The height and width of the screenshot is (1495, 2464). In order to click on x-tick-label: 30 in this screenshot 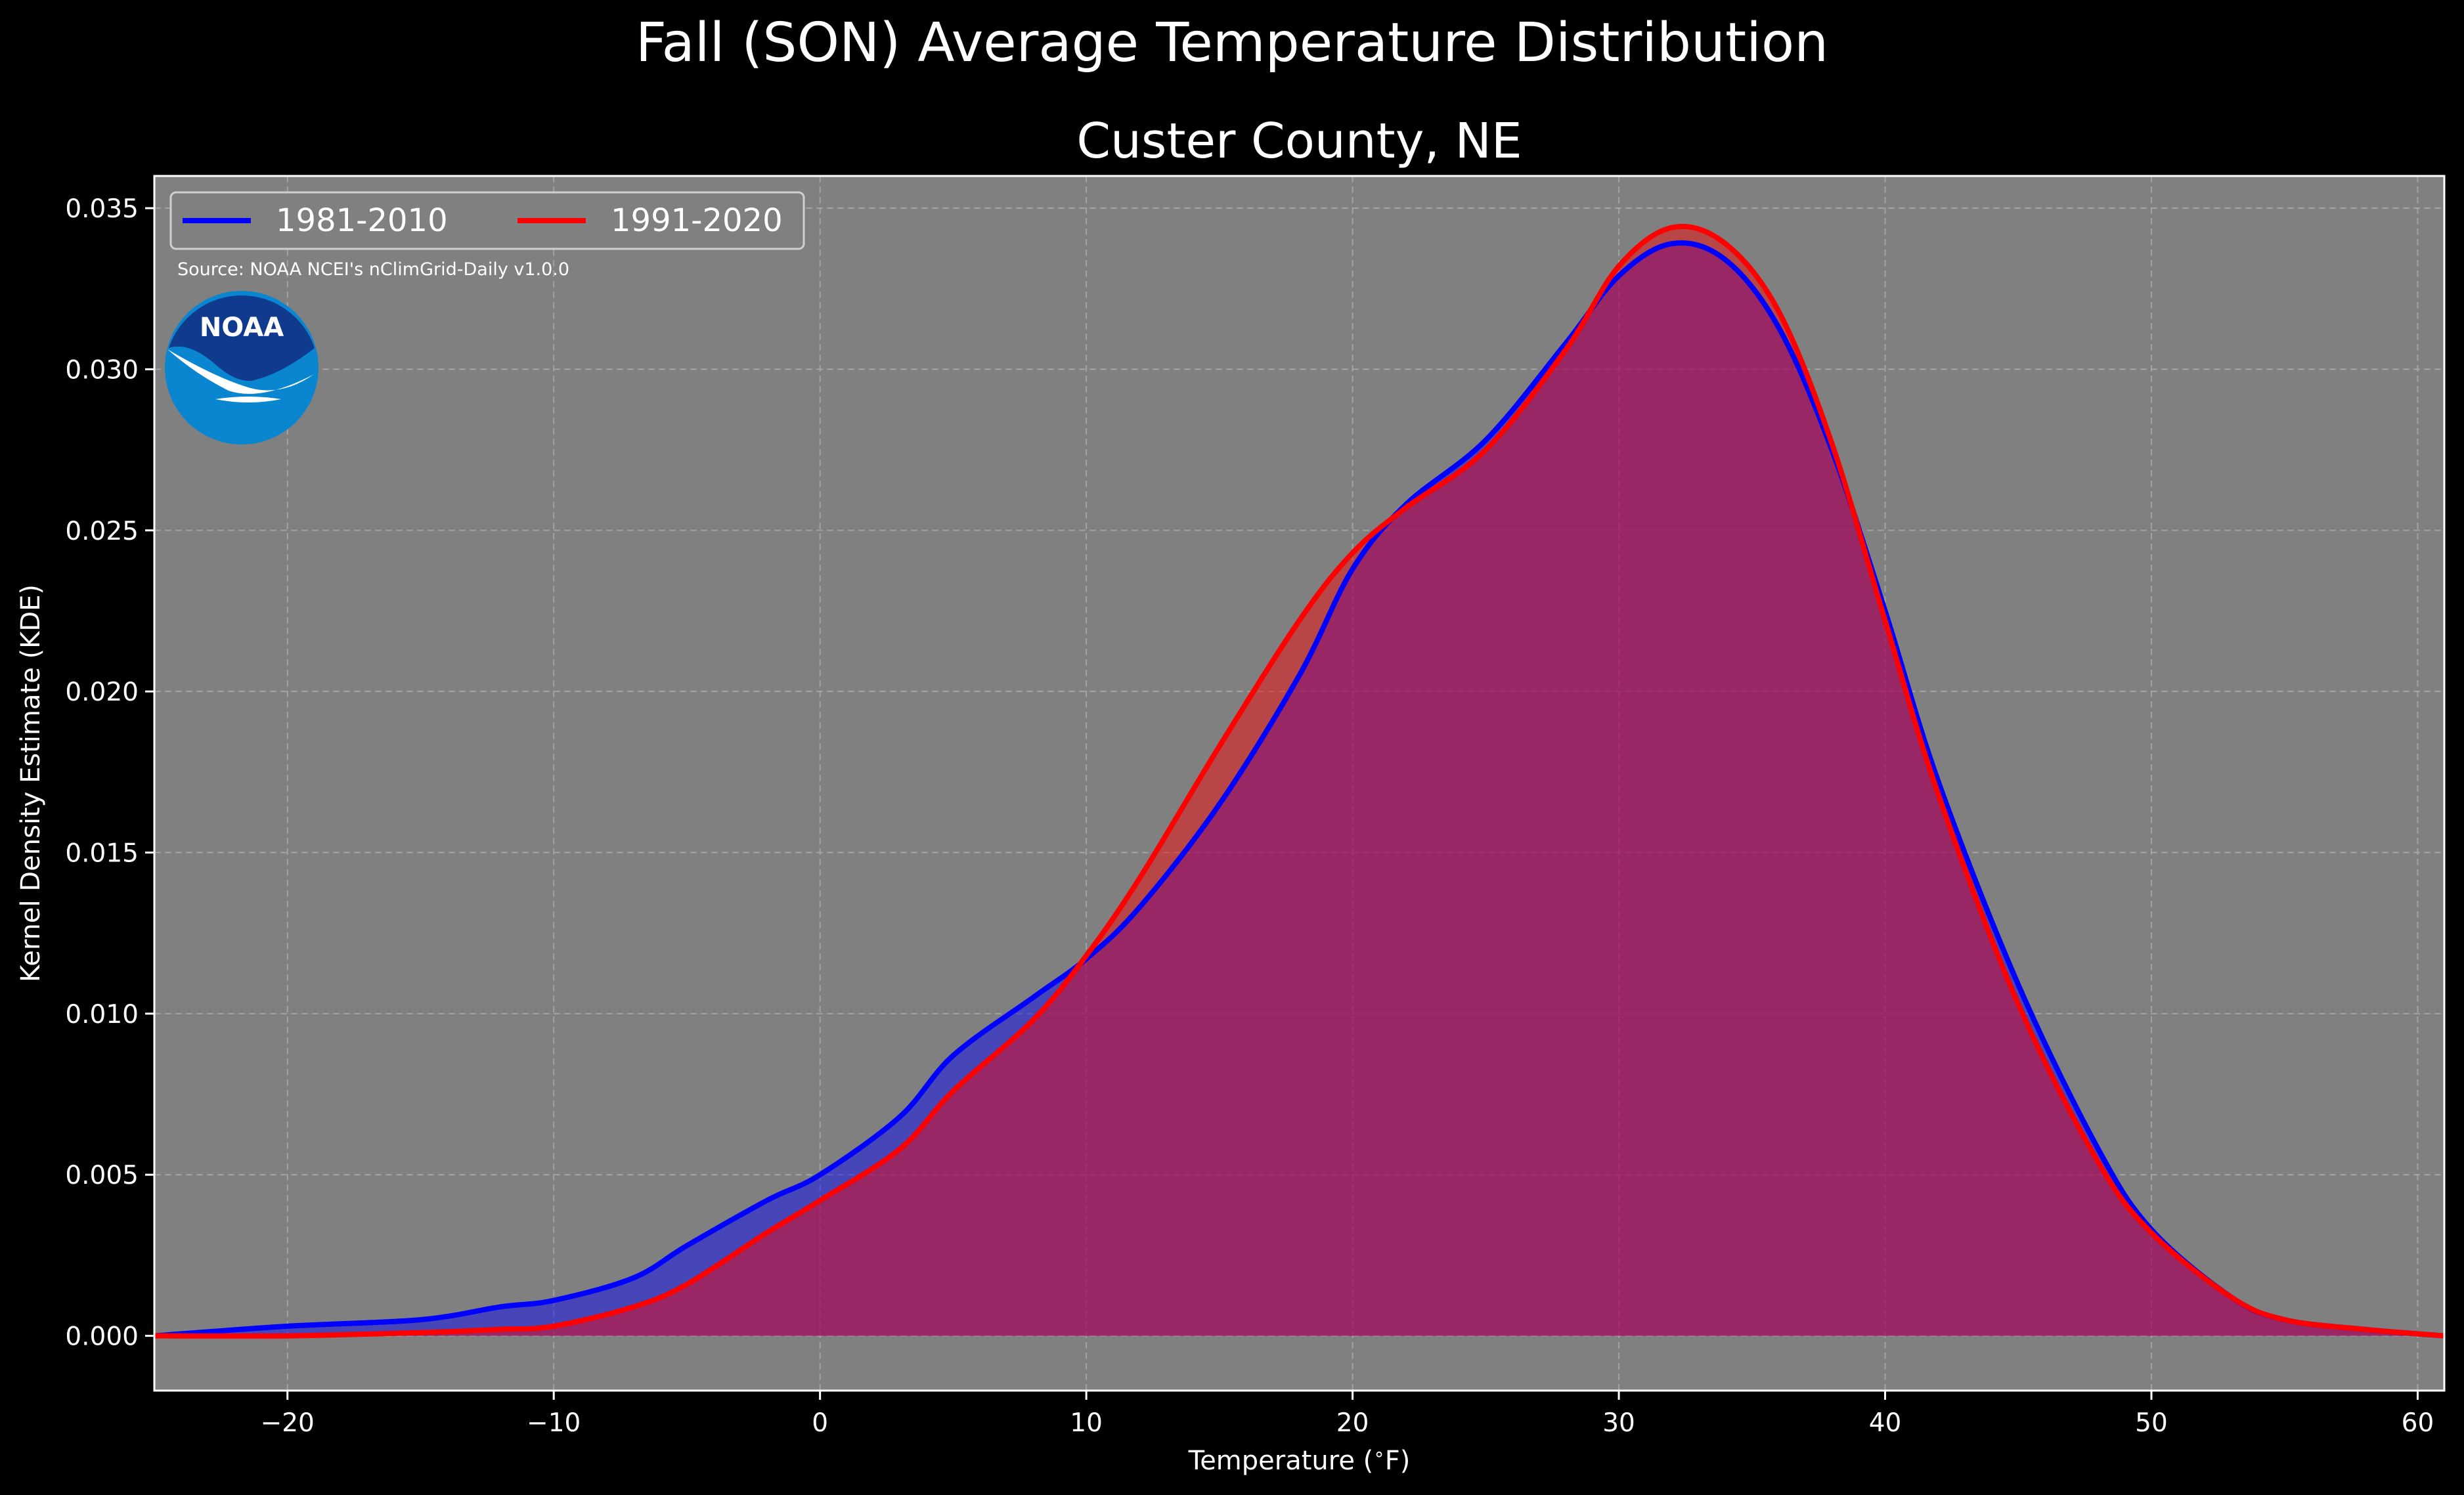, I will do `click(1618, 1423)`.